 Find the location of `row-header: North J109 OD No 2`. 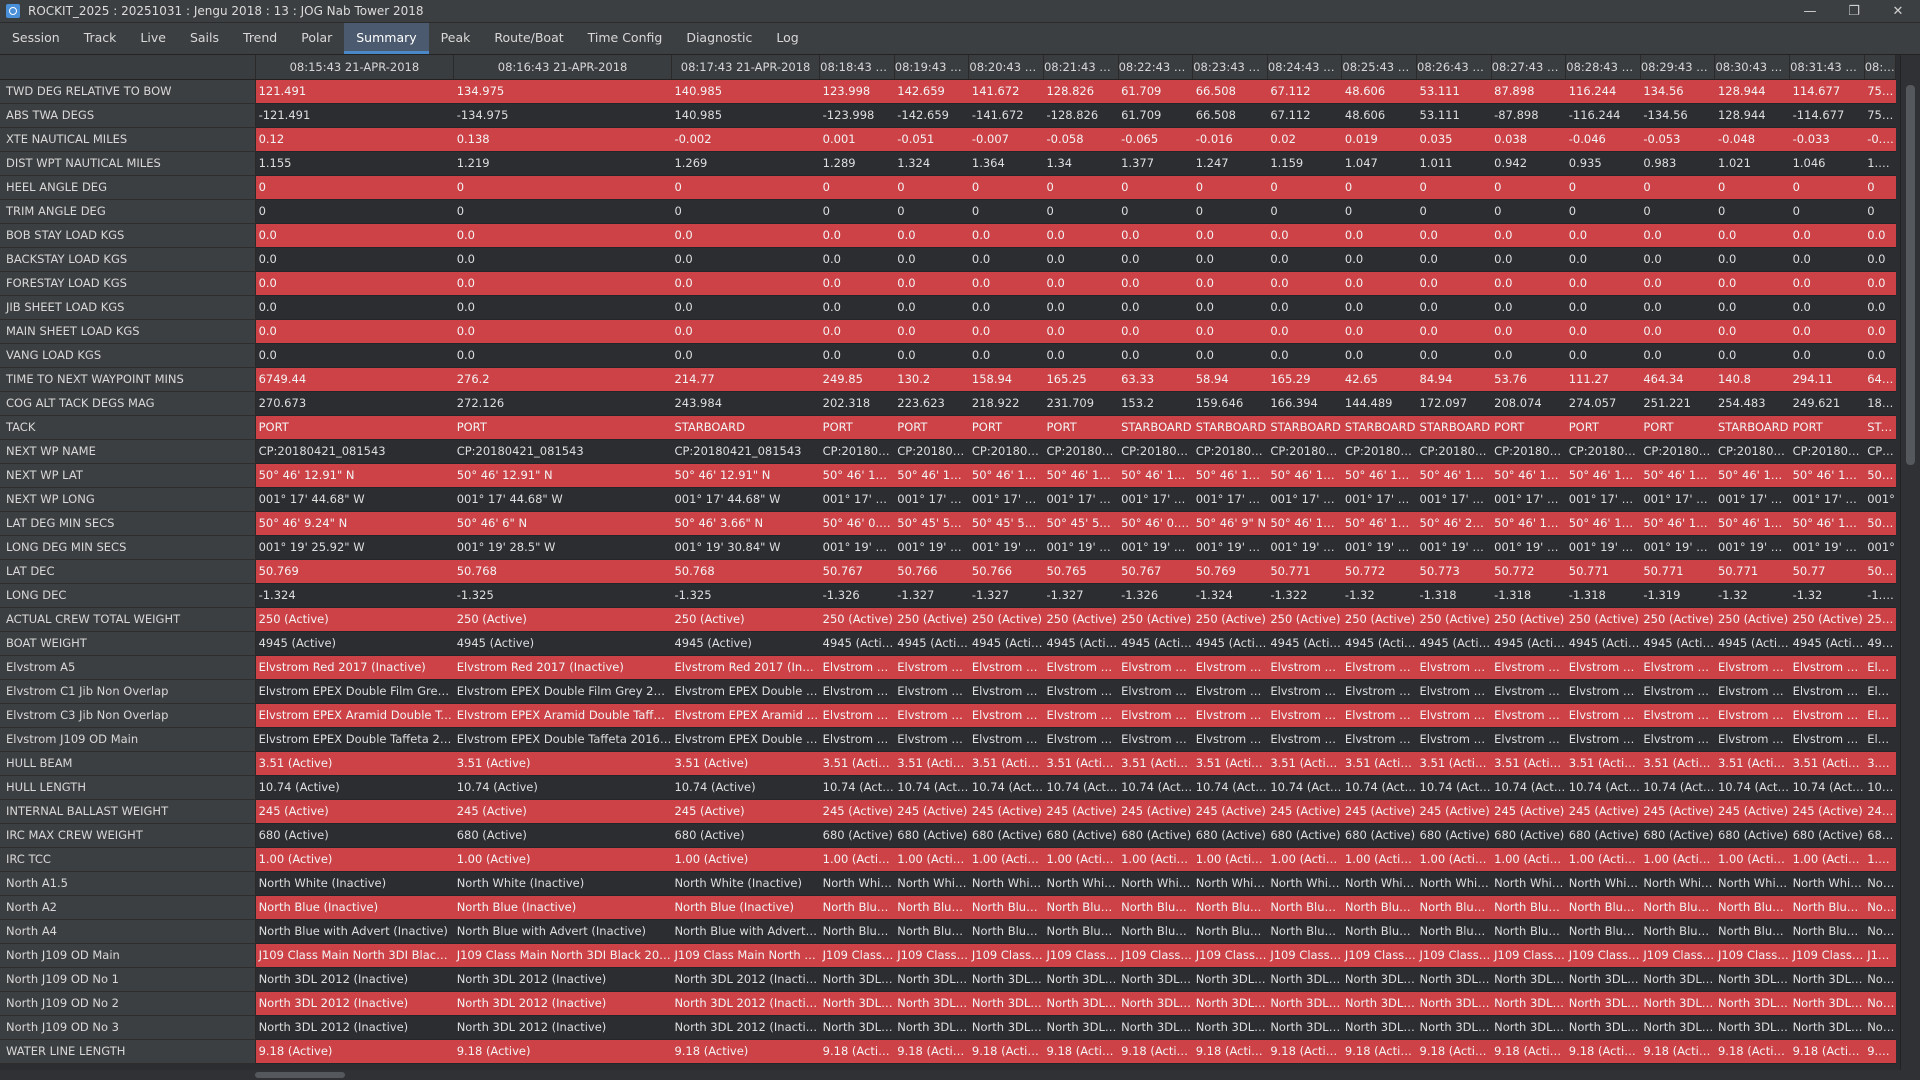

row-header: North J109 OD No 2 is located at coordinates (128, 1003).